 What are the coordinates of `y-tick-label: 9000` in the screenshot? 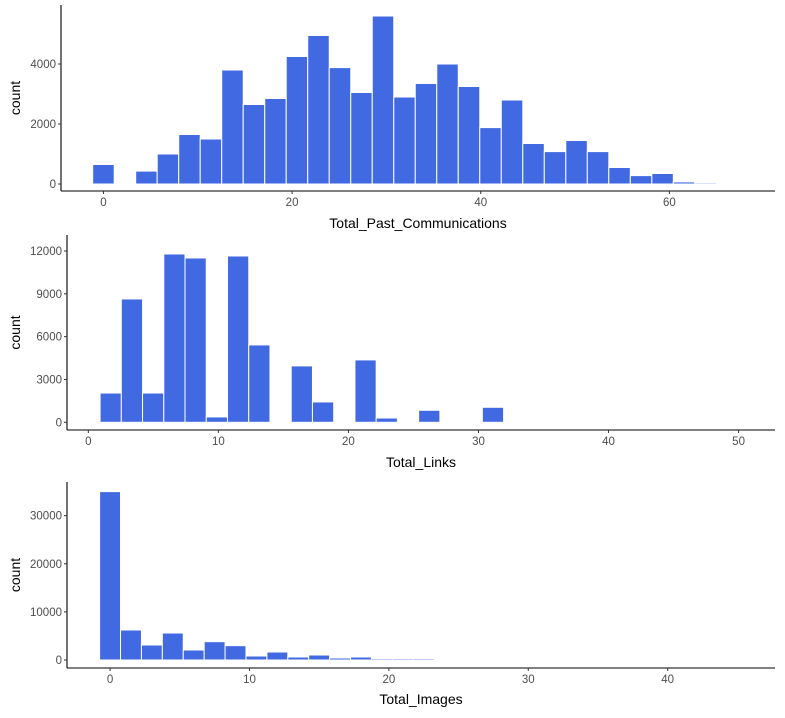 It's located at (49, 295).